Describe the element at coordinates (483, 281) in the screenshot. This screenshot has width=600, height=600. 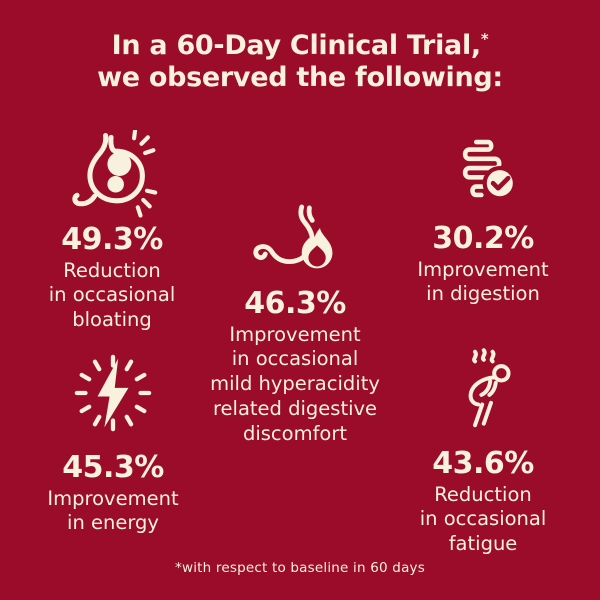
I see `stat-label: Improvement in digestion` at that location.